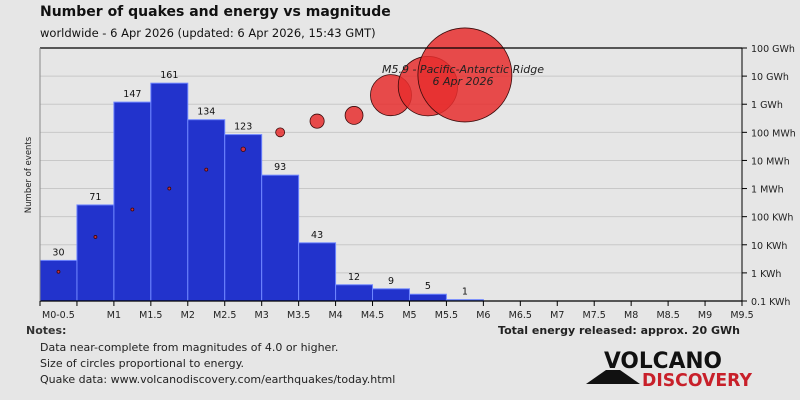  What do you see at coordinates (772, 218) in the screenshot?
I see `y-right-tick-label: 100 KWh` at bounding box center [772, 218].